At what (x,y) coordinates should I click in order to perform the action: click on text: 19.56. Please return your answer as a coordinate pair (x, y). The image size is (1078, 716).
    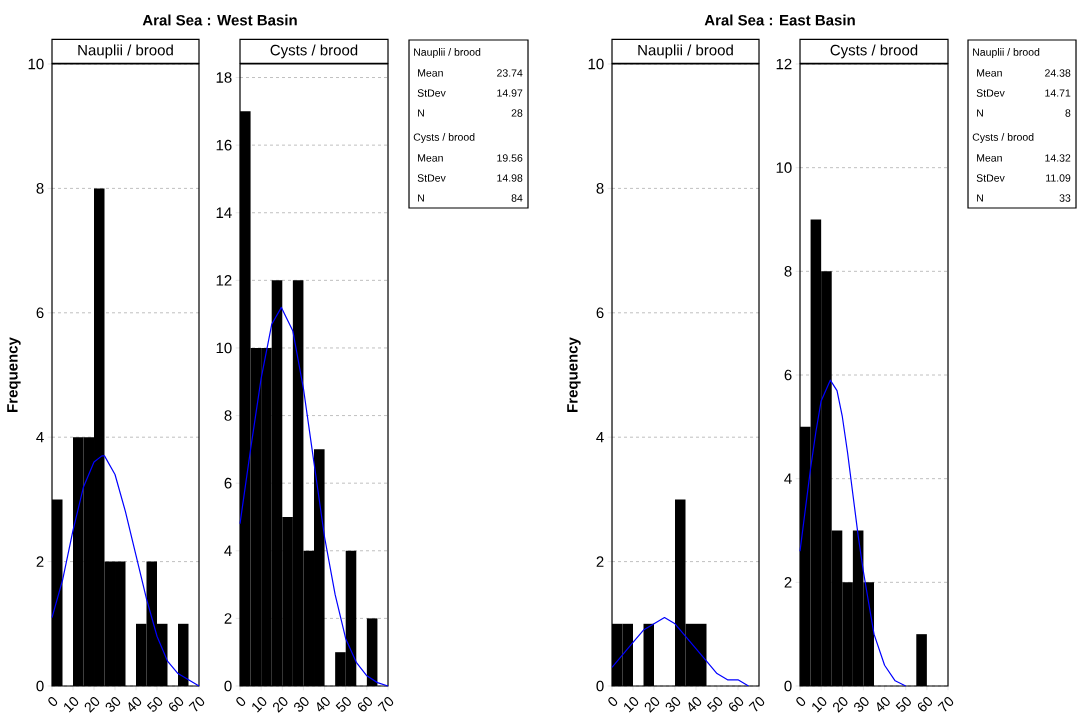
    Looking at the image, I should click on (510, 158).